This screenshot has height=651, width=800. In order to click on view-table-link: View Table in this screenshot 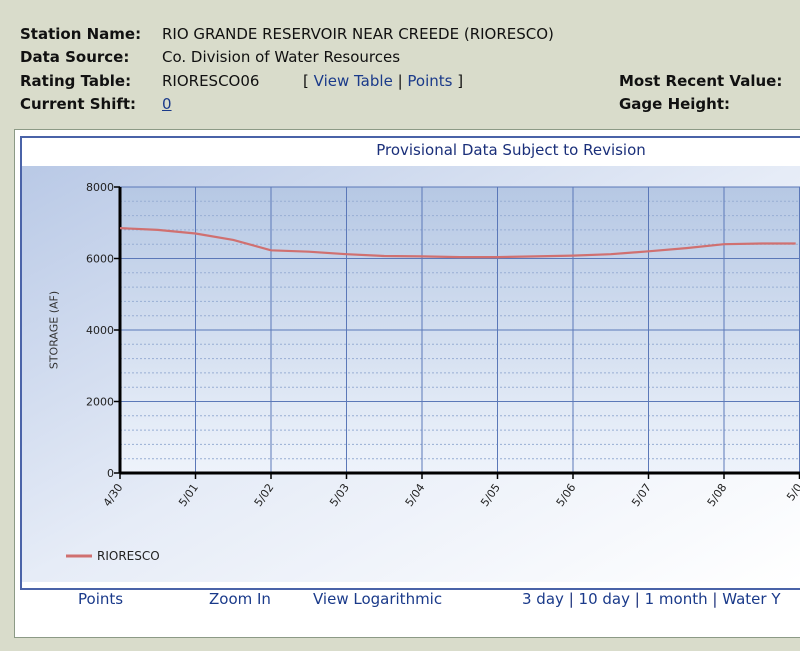, I will do `click(353, 81)`.